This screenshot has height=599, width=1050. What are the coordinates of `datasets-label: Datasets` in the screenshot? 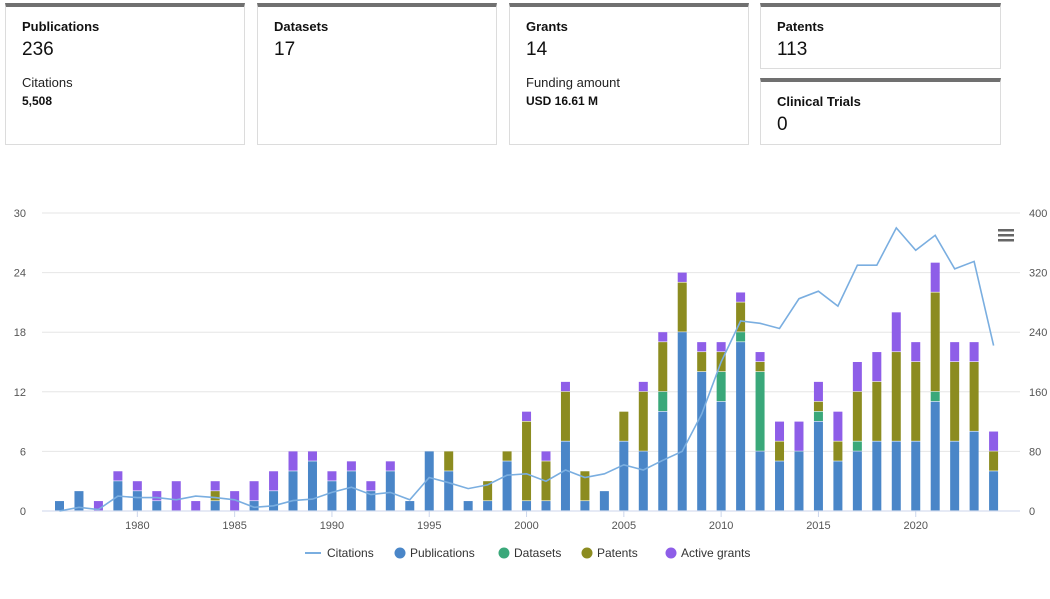 It's located at (301, 26).